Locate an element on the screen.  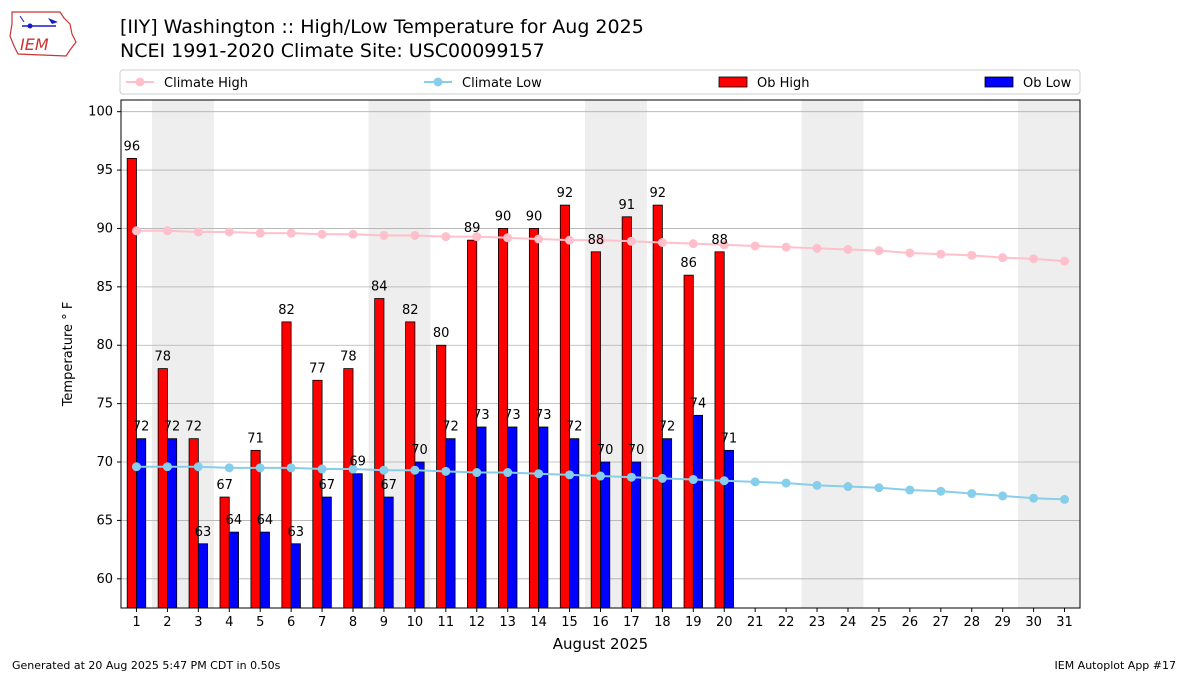
x-tick-label: 6 is located at coordinates (291, 622).